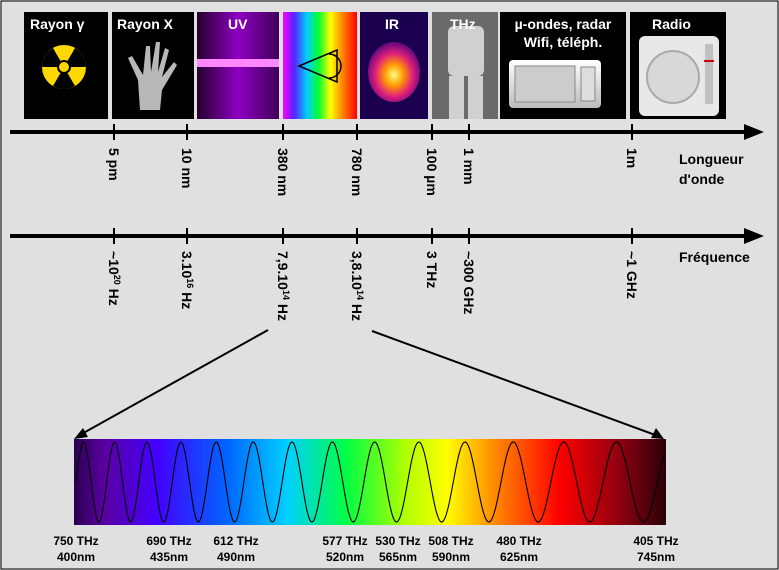 This screenshot has width=779, height=570. I want to click on visible-wavelength-label: 565nm, so click(398, 557).